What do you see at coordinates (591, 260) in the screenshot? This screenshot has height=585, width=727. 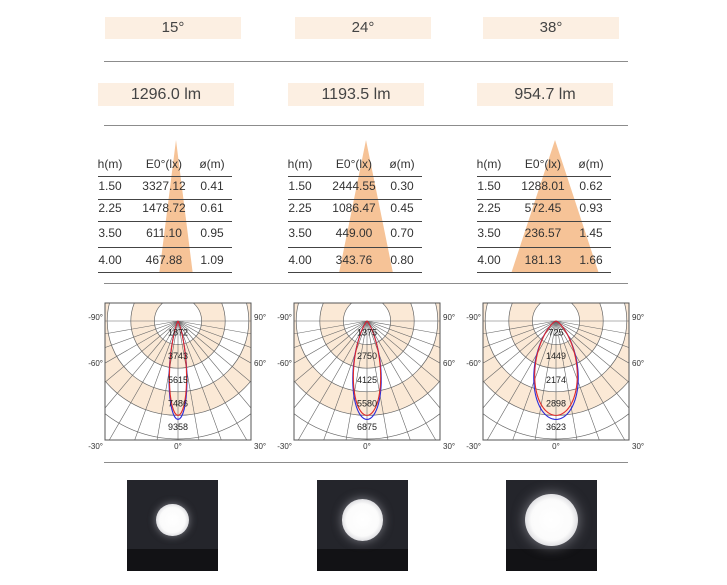 I see `table-cell: 1.66` at bounding box center [591, 260].